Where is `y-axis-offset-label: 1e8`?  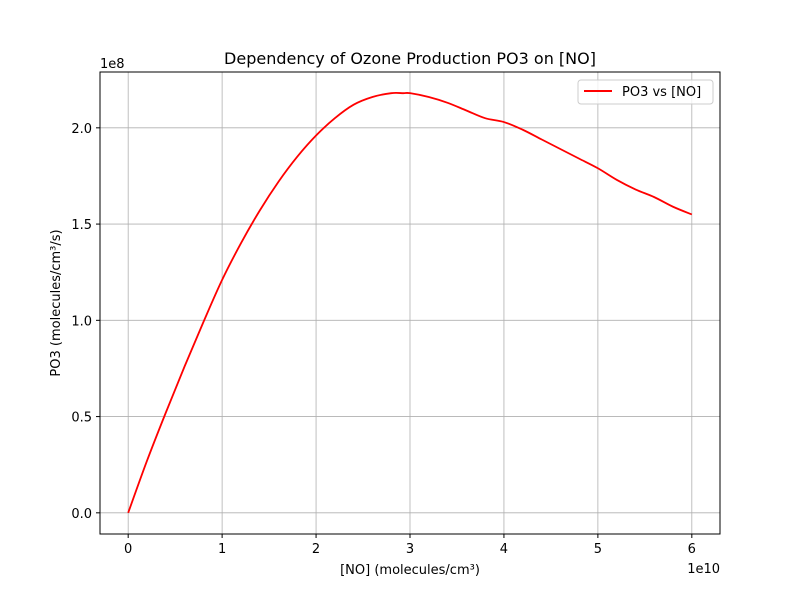 y-axis-offset-label: 1e8 is located at coordinates (112, 64).